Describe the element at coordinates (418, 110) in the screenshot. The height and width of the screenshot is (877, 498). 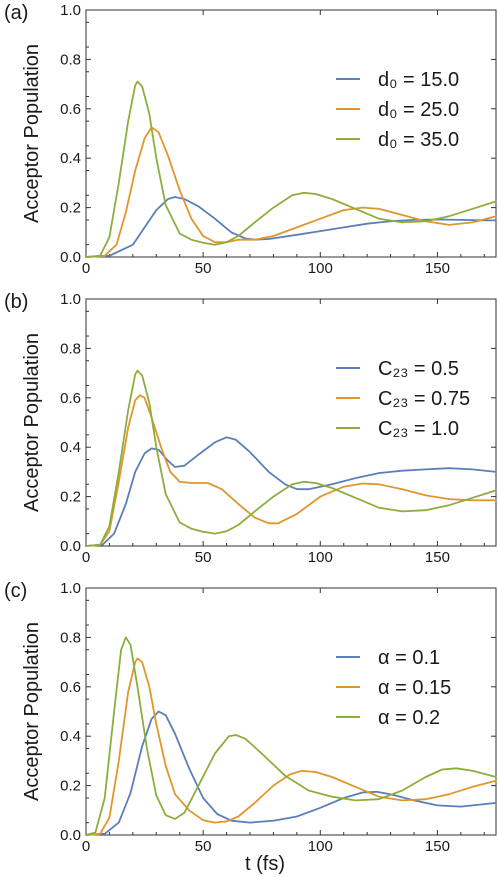
I see `legend-label-2: d₀ = 25.0` at that location.